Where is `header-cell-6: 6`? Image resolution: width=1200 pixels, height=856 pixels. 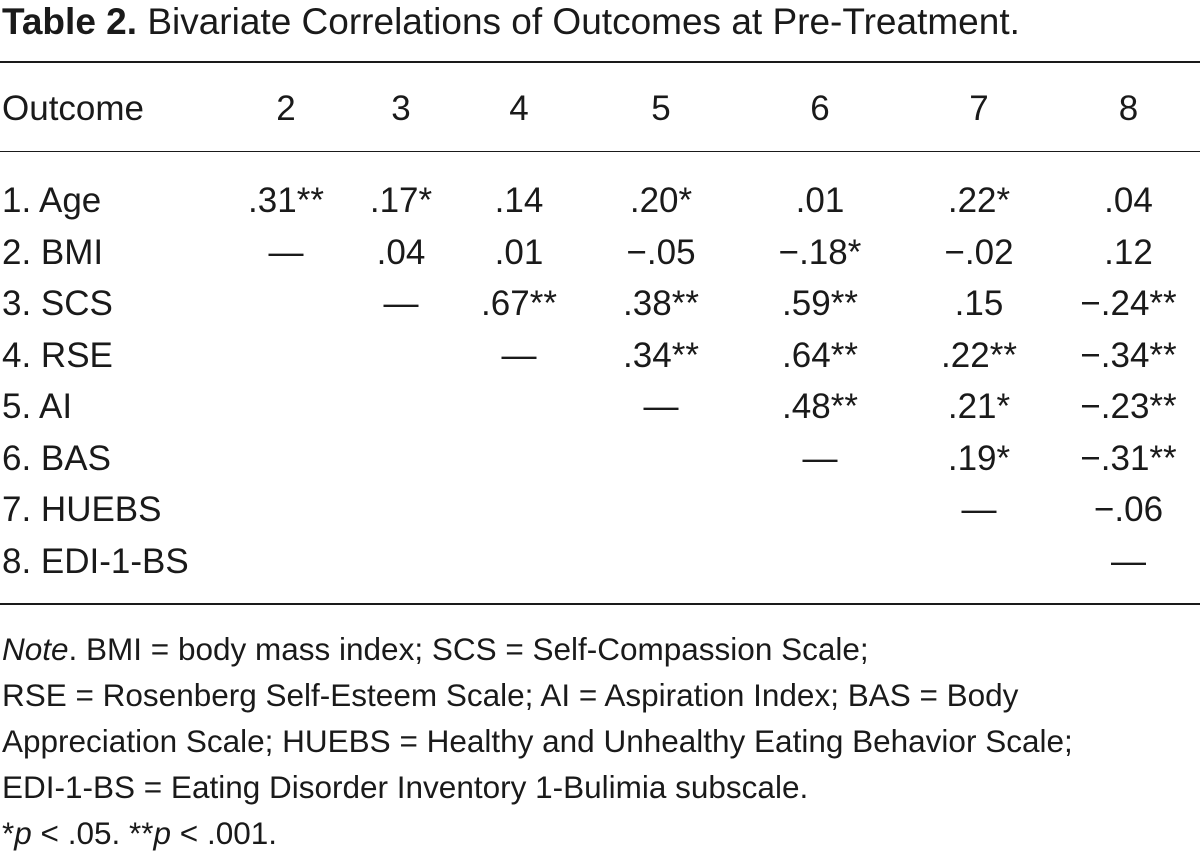
header-cell-6: 6 is located at coordinates (820, 108).